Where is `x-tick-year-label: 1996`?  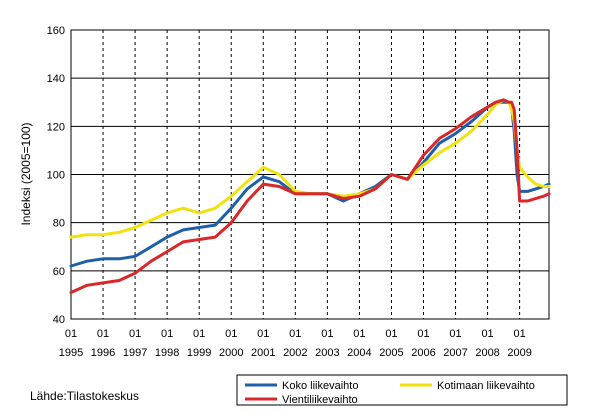 x-tick-year-label: 1996 is located at coordinates (103, 353).